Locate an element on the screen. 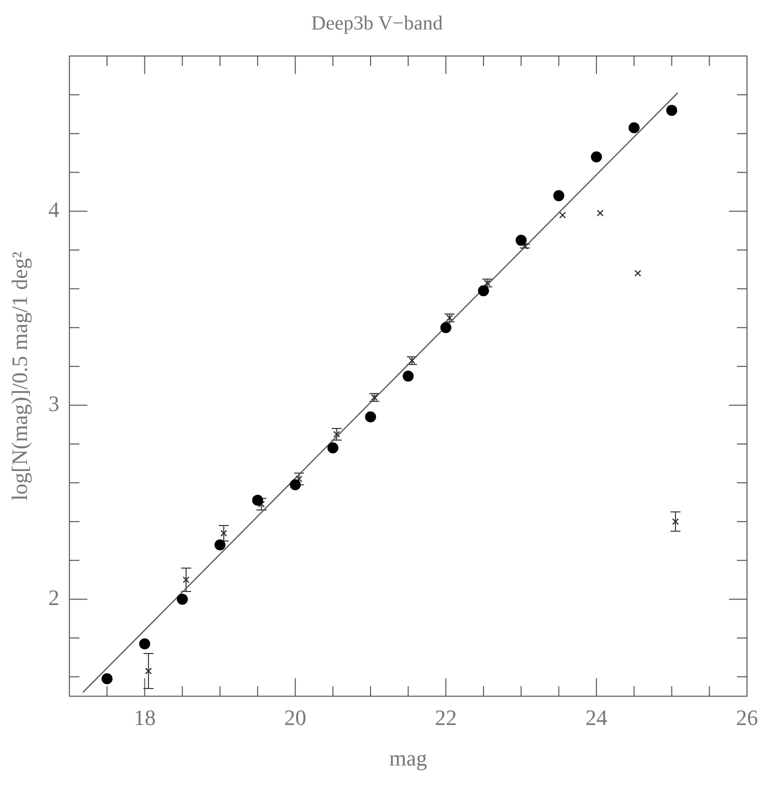 The height and width of the screenshot is (785, 768). x-tick-label: 18 is located at coordinates (145, 717).